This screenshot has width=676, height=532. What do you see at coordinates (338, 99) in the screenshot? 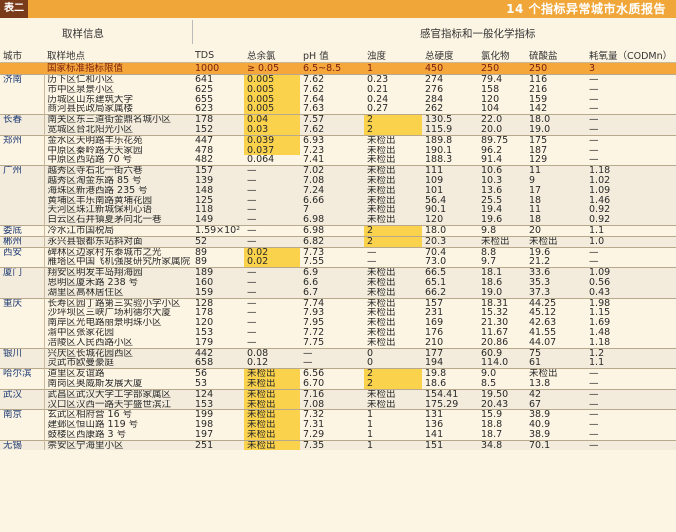
I see `table-row: 历城区山东建筑大学 655 0.005 7.64 0.24 284 120 159 —` at bounding box center [338, 99].